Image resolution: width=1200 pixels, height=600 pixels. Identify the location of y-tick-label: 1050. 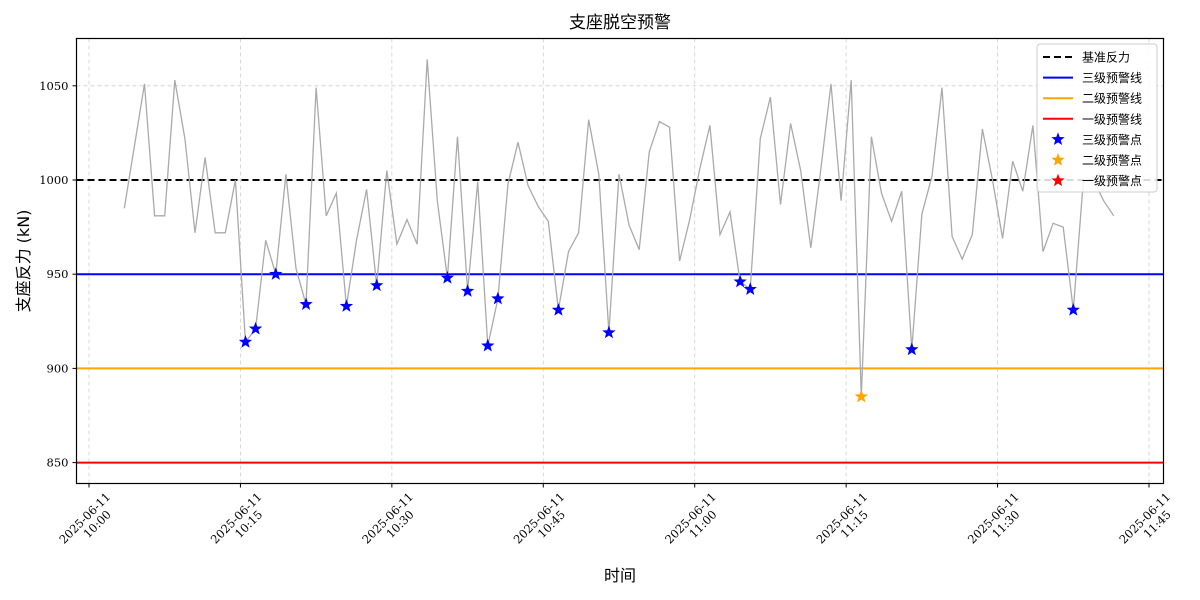
(53, 86).